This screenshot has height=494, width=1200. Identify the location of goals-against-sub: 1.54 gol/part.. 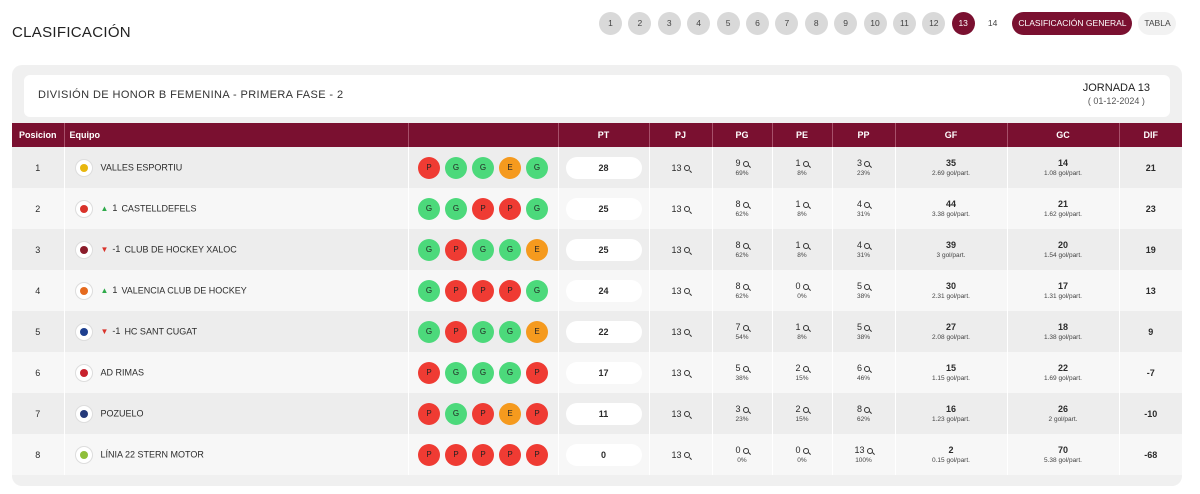
(1063, 255).